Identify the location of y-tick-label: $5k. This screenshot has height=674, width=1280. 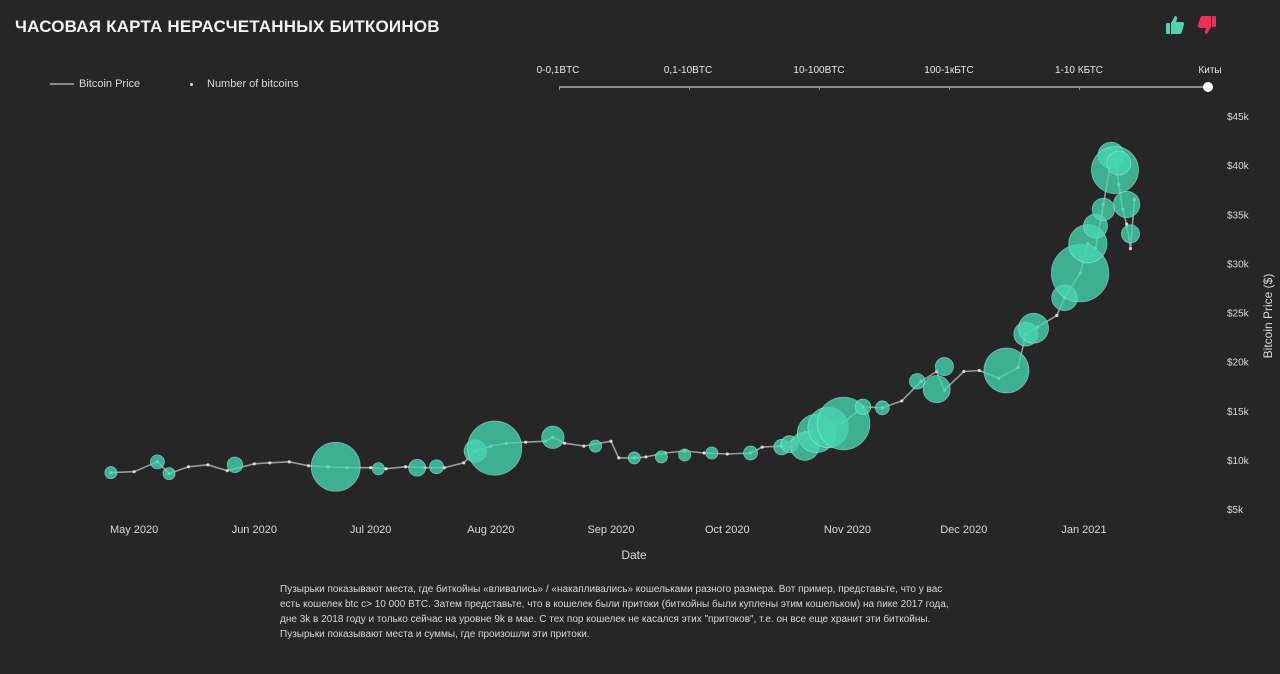
(1235, 510).